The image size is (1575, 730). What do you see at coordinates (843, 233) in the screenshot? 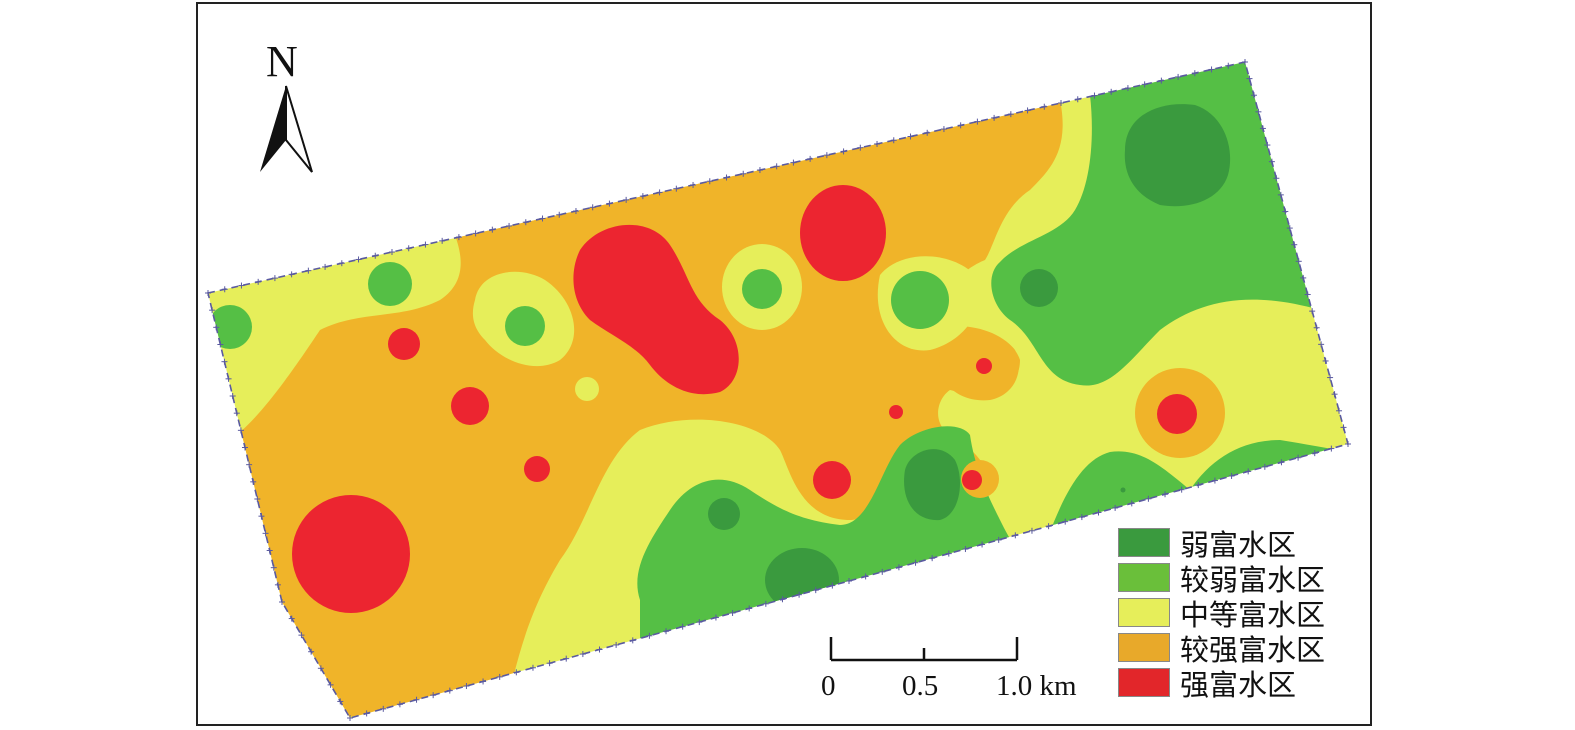
I see `zone-strong-north` at bounding box center [843, 233].